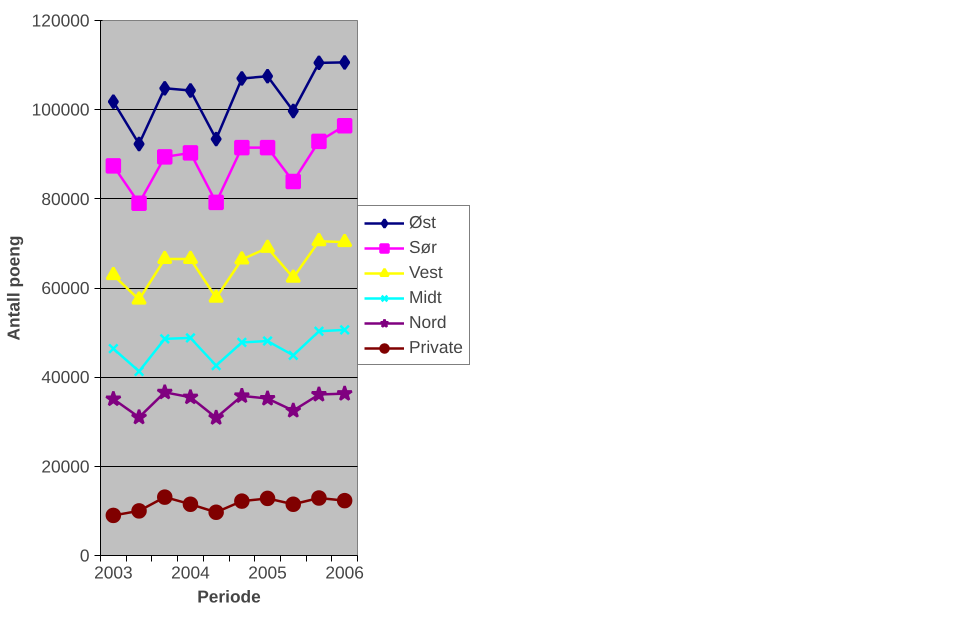 The height and width of the screenshot is (630, 955). I want to click on y-tick-label: 0, so click(85, 556).